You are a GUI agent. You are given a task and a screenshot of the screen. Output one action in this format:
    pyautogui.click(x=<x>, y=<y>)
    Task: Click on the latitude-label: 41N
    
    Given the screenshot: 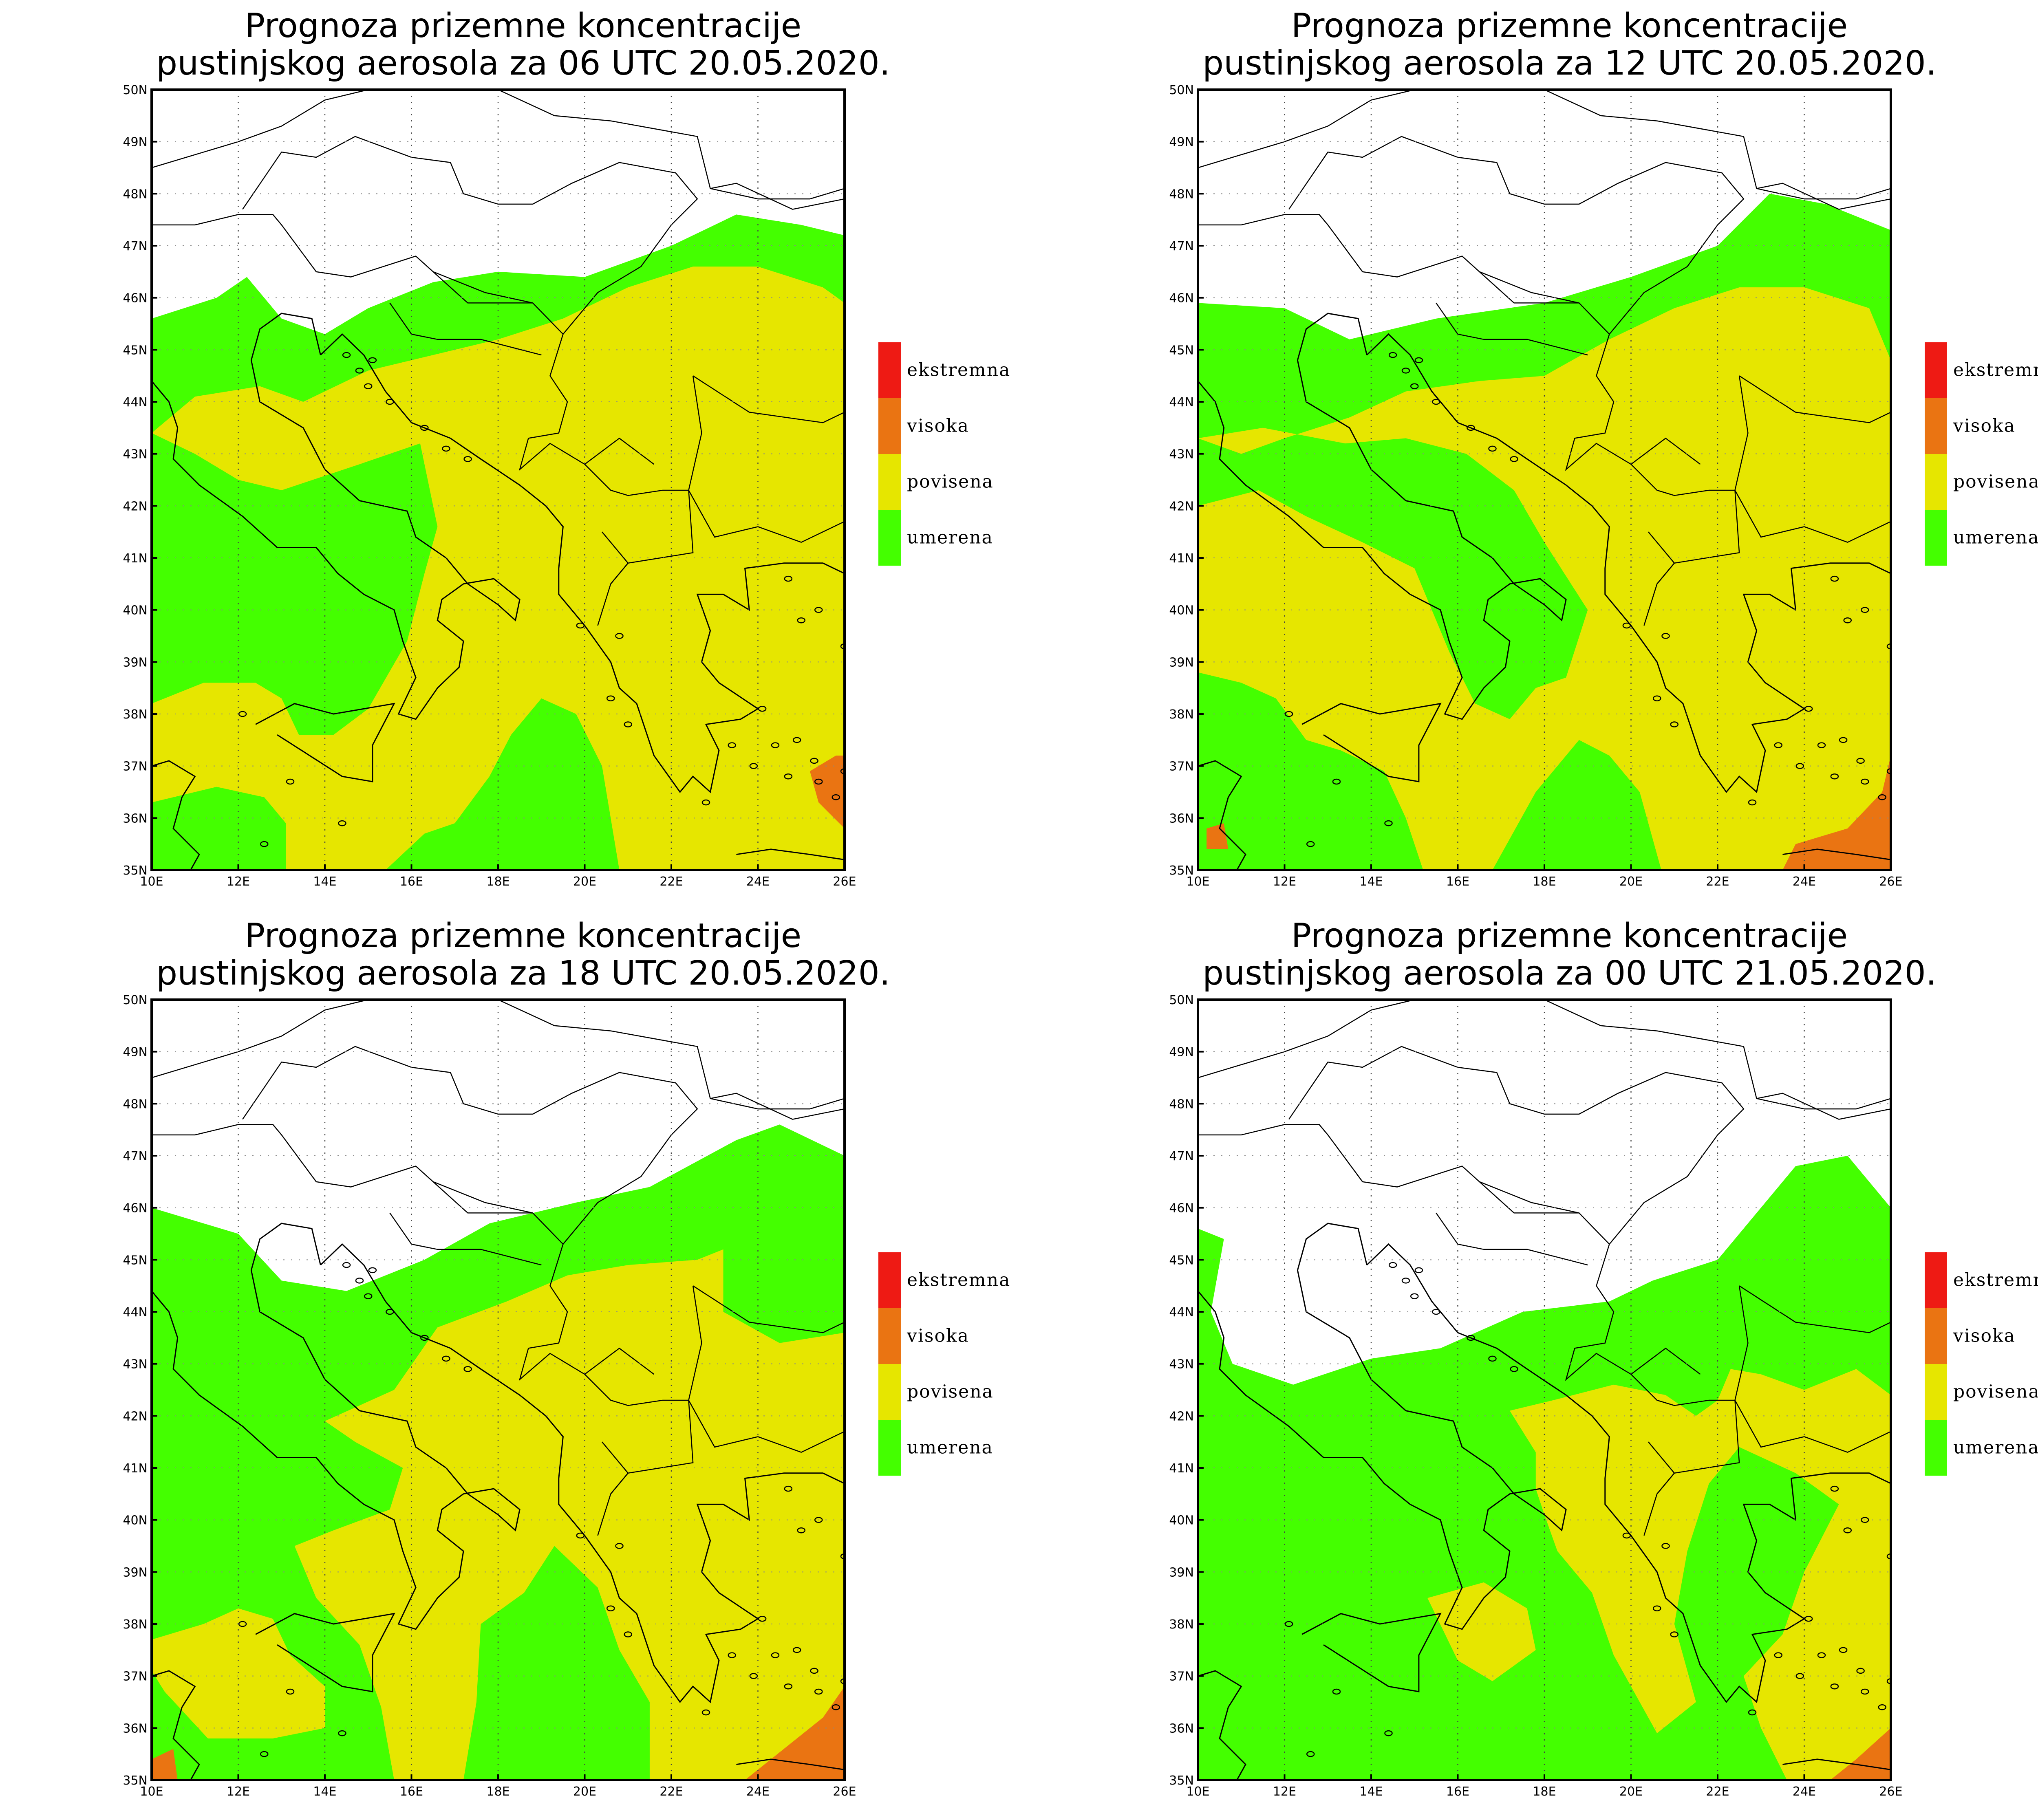 What is the action you would take?
    pyautogui.click(x=1181, y=559)
    